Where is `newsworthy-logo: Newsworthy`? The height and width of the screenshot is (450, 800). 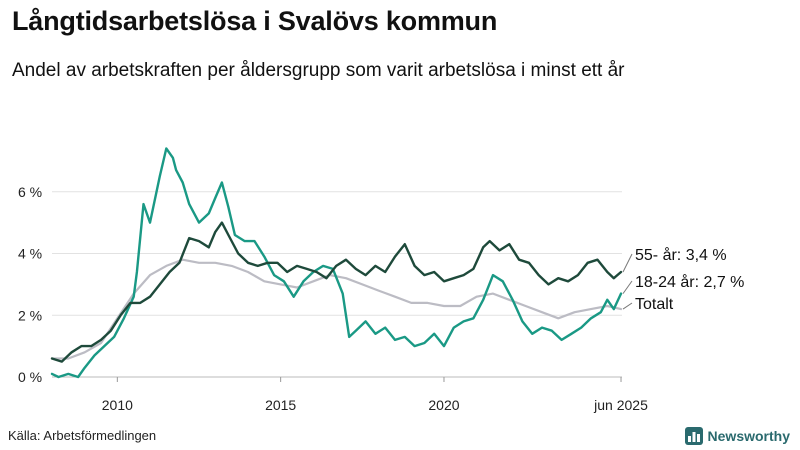 newsworthy-logo: Newsworthy is located at coordinates (737, 436).